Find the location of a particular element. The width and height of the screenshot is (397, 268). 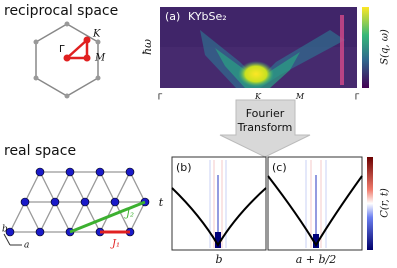

panel-a-label: (a) is located at coordinates (172, 16).